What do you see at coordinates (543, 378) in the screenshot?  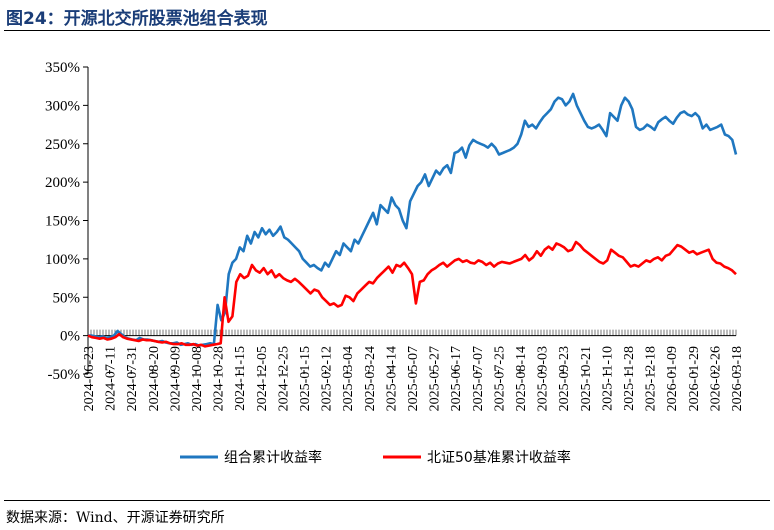 I see `x-tick-label: 2025-09-03` at bounding box center [543, 378].